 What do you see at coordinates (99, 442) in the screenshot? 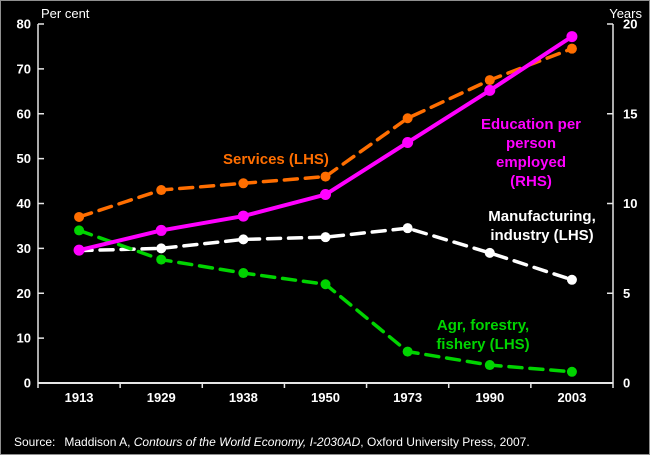
I see `source-author: Maddison A,` at bounding box center [99, 442].